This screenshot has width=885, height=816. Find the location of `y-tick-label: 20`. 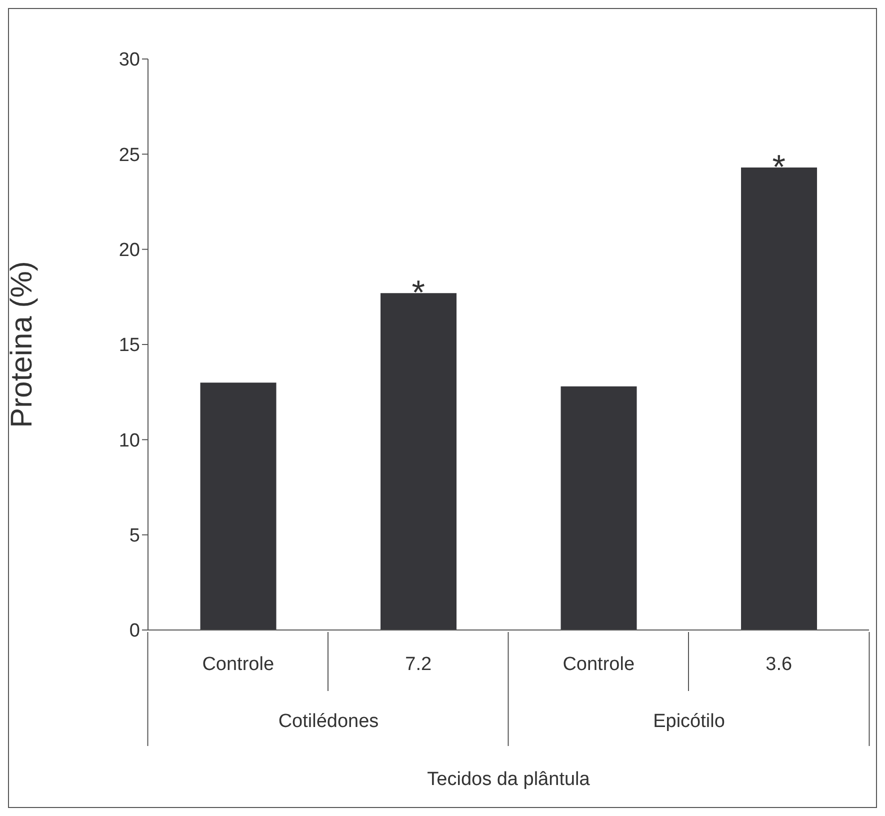

y-tick-label: 20 is located at coordinates (129, 251).